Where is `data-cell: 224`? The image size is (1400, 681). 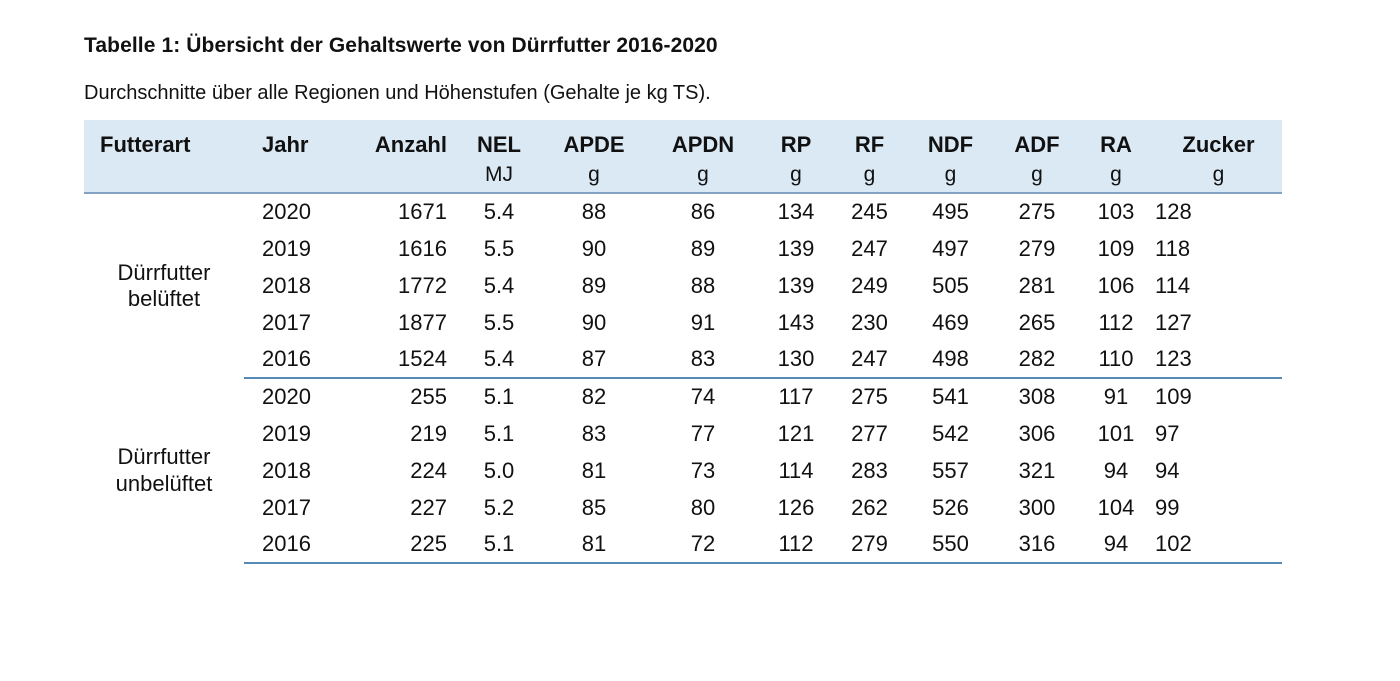 data-cell: 224 is located at coordinates (428, 470).